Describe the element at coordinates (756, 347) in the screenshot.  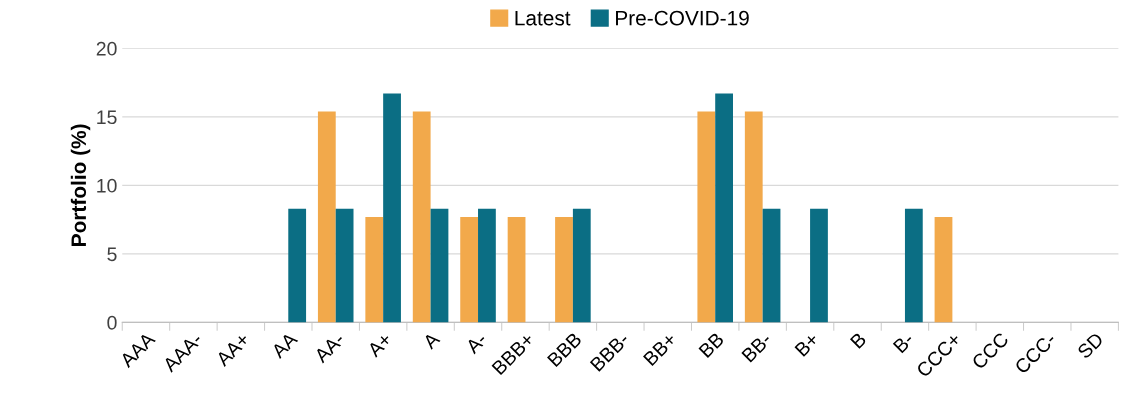
I see `x-tick-label: BB-` at that location.